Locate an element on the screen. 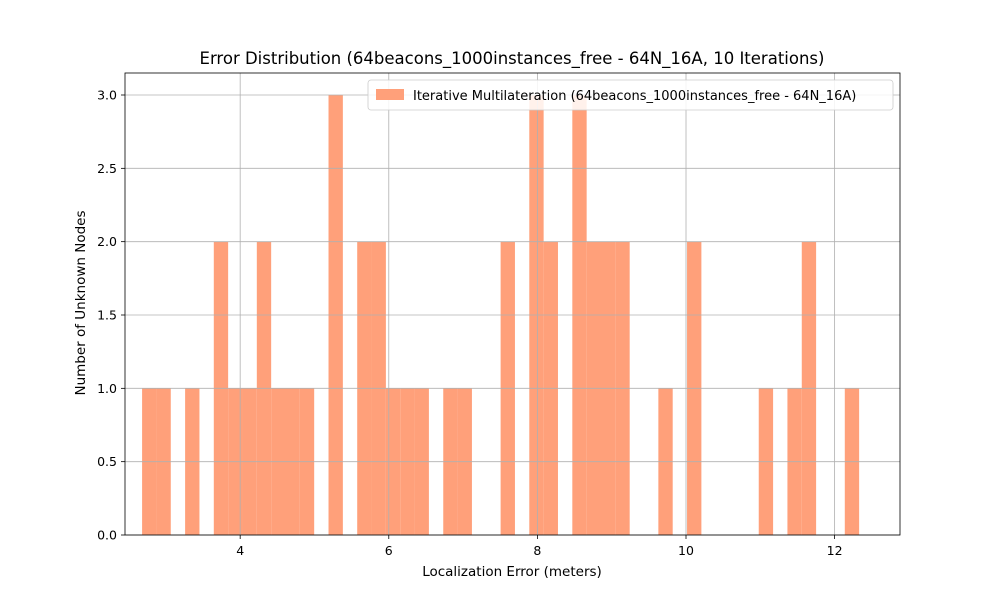  y-tick-label: 0.5 is located at coordinates (107, 461).